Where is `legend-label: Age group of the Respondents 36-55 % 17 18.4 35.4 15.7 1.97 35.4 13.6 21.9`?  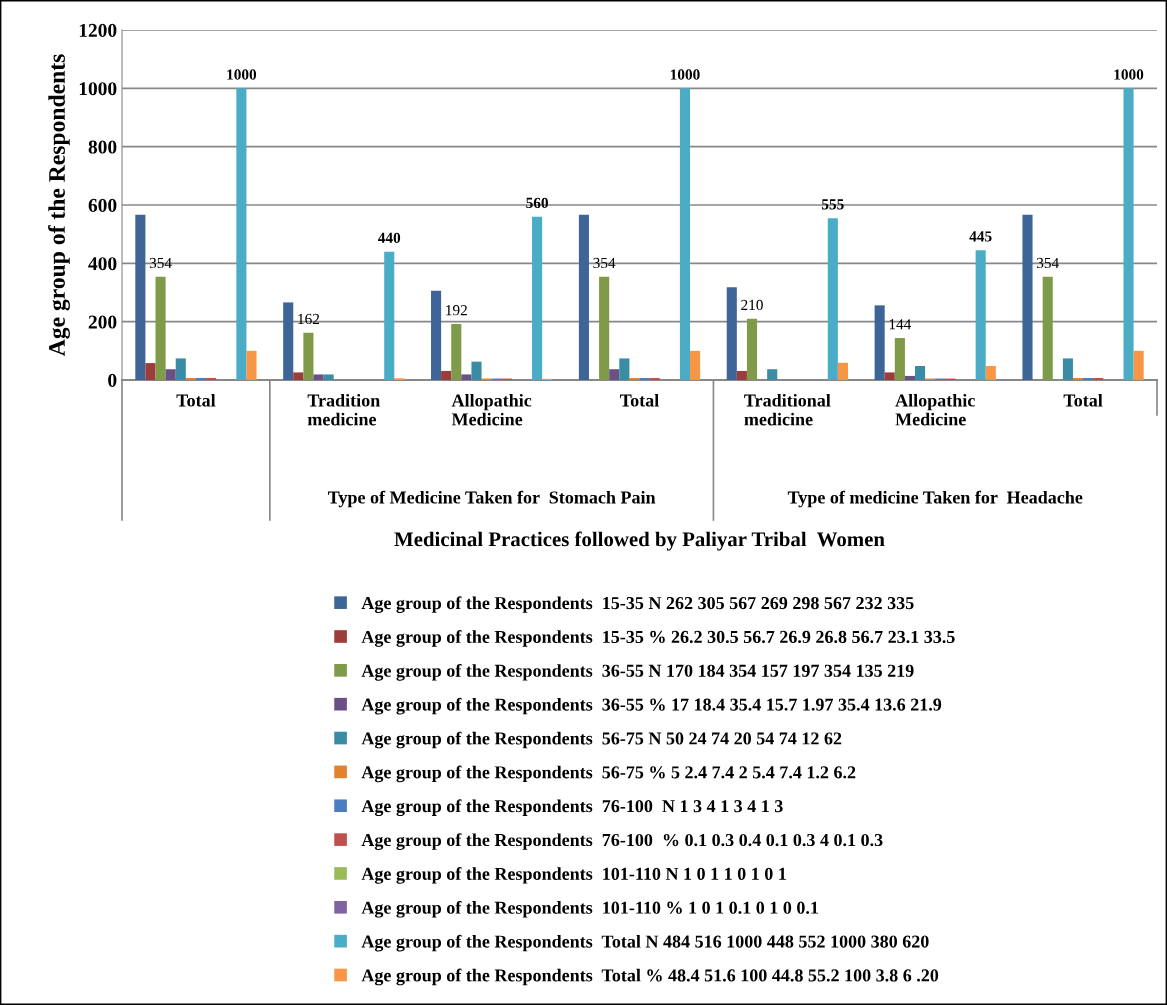
legend-label: Age group of the Respondents 36-55 % 17 18.4 35.4 15.7 1.97 35.4 13.6 21.9 is located at coordinates (651, 706).